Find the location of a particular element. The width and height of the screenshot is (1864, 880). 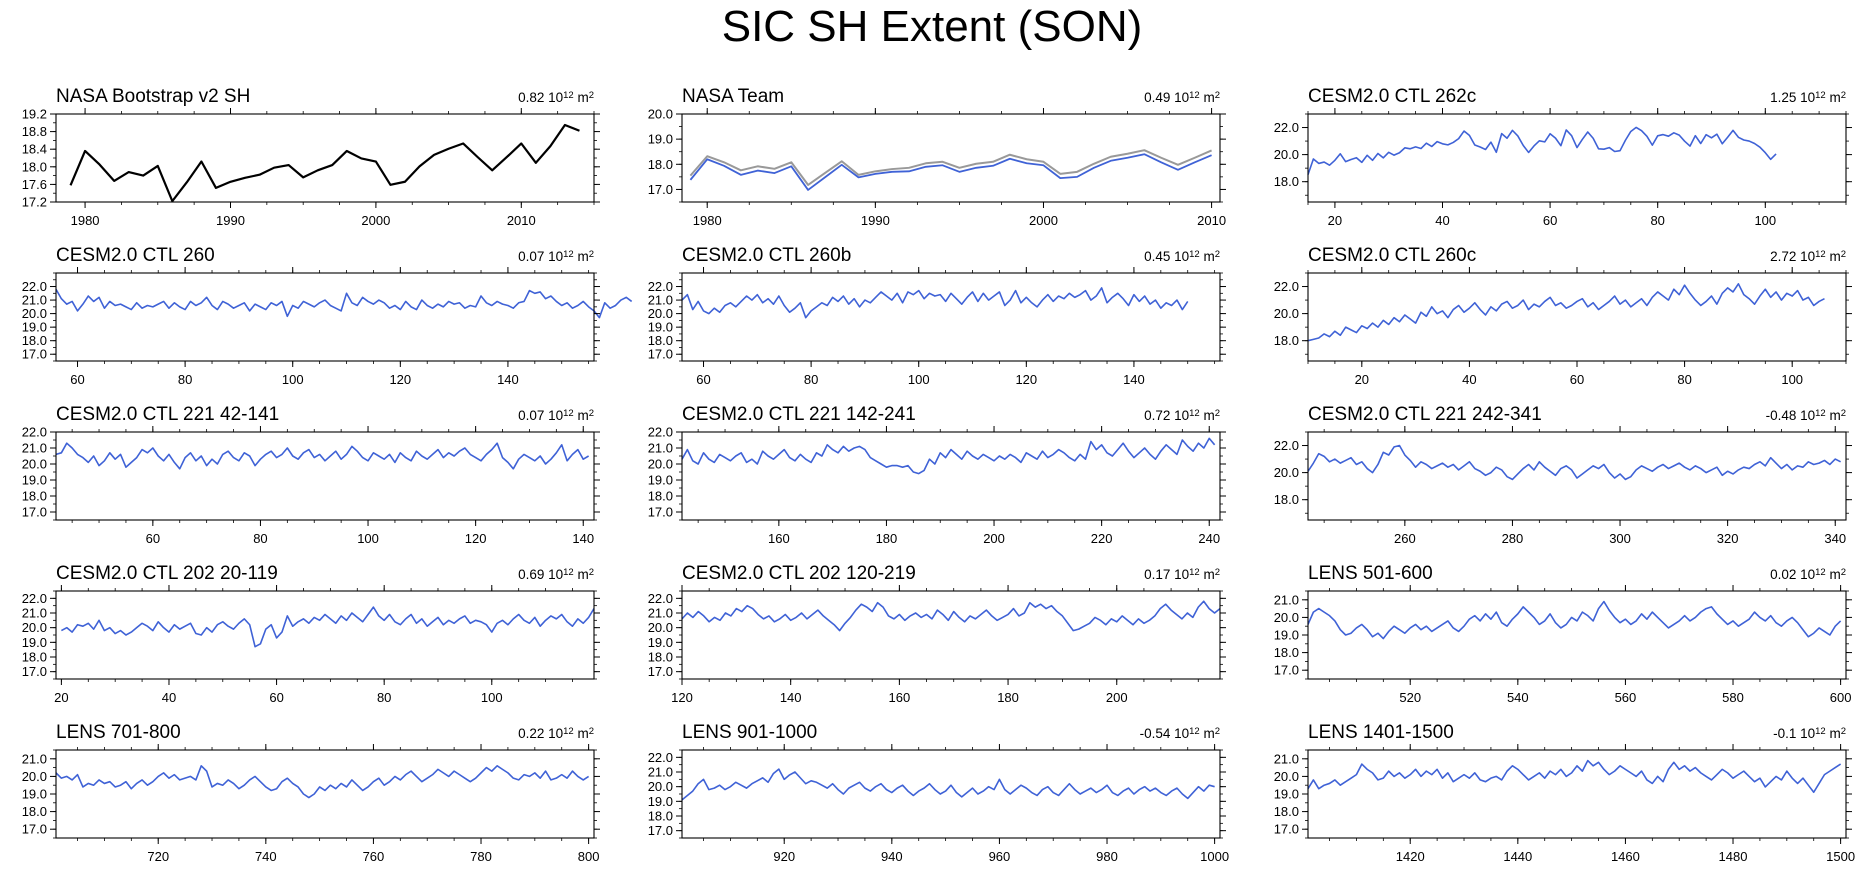

x-tick-label: 260 is located at coordinates (1405, 538).